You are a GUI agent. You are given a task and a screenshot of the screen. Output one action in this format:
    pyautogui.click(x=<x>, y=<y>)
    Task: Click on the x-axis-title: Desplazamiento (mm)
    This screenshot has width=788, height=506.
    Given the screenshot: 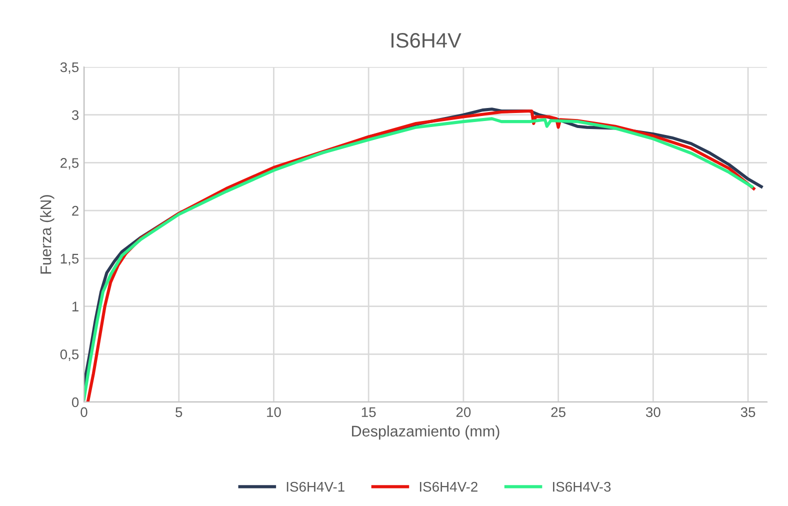 What is the action you would take?
    pyautogui.click(x=426, y=432)
    